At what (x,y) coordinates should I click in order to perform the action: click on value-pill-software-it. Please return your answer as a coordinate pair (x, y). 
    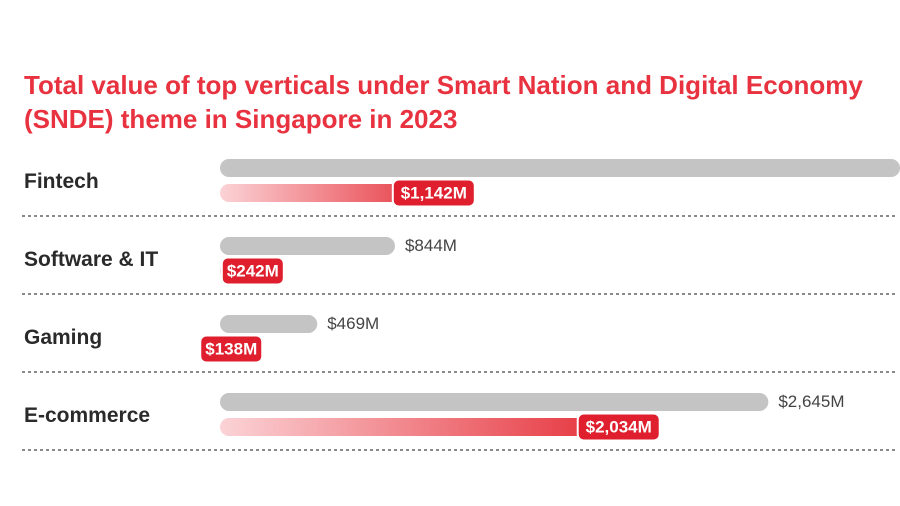
    Looking at the image, I should click on (252, 271).